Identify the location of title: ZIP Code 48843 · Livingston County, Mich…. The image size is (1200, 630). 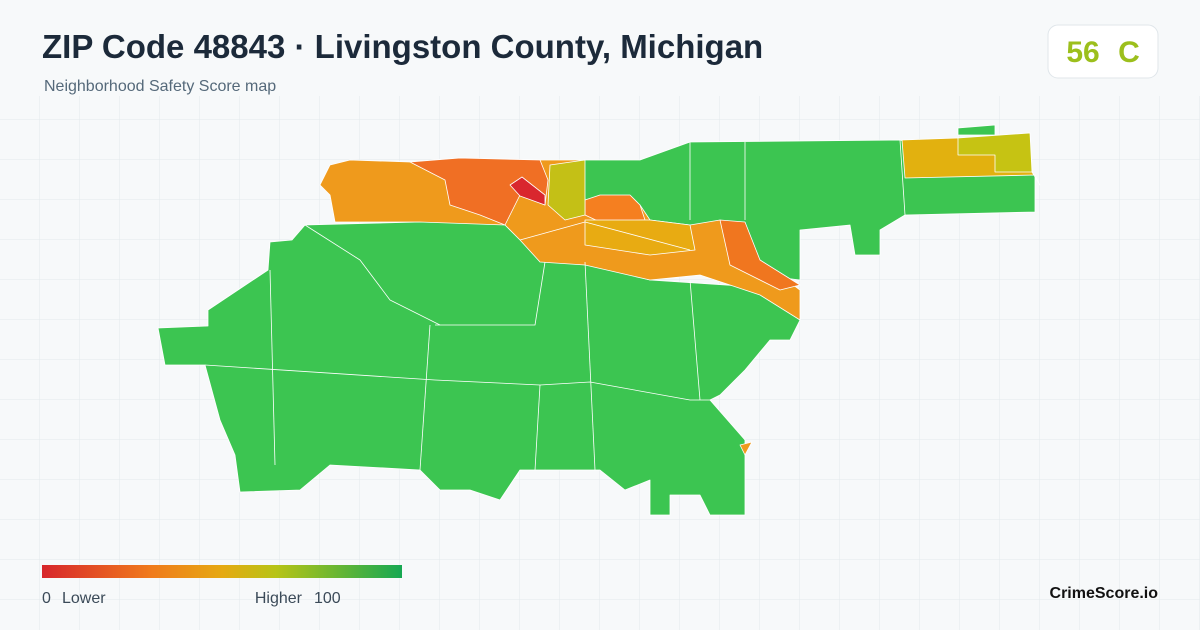
(402, 46).